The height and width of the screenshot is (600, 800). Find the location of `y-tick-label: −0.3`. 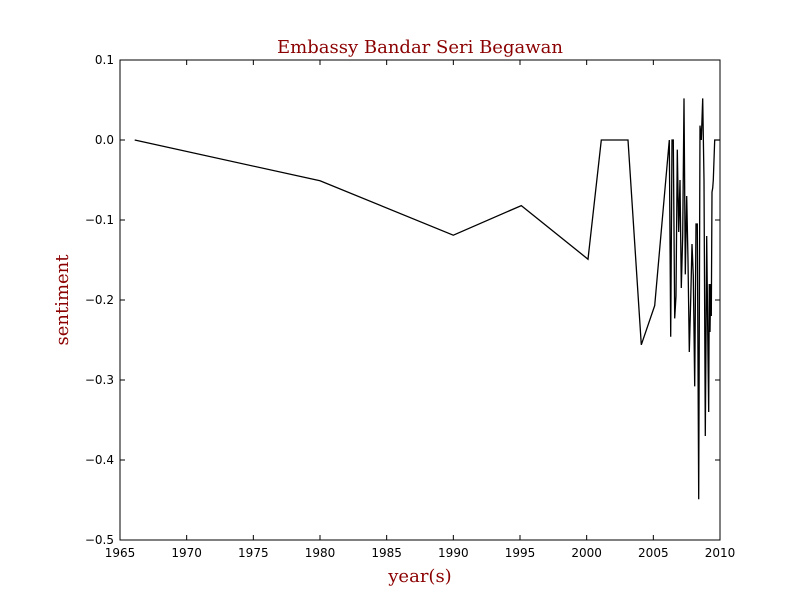

y-tick-label: −0.3 is located at coordinates (99, 380).